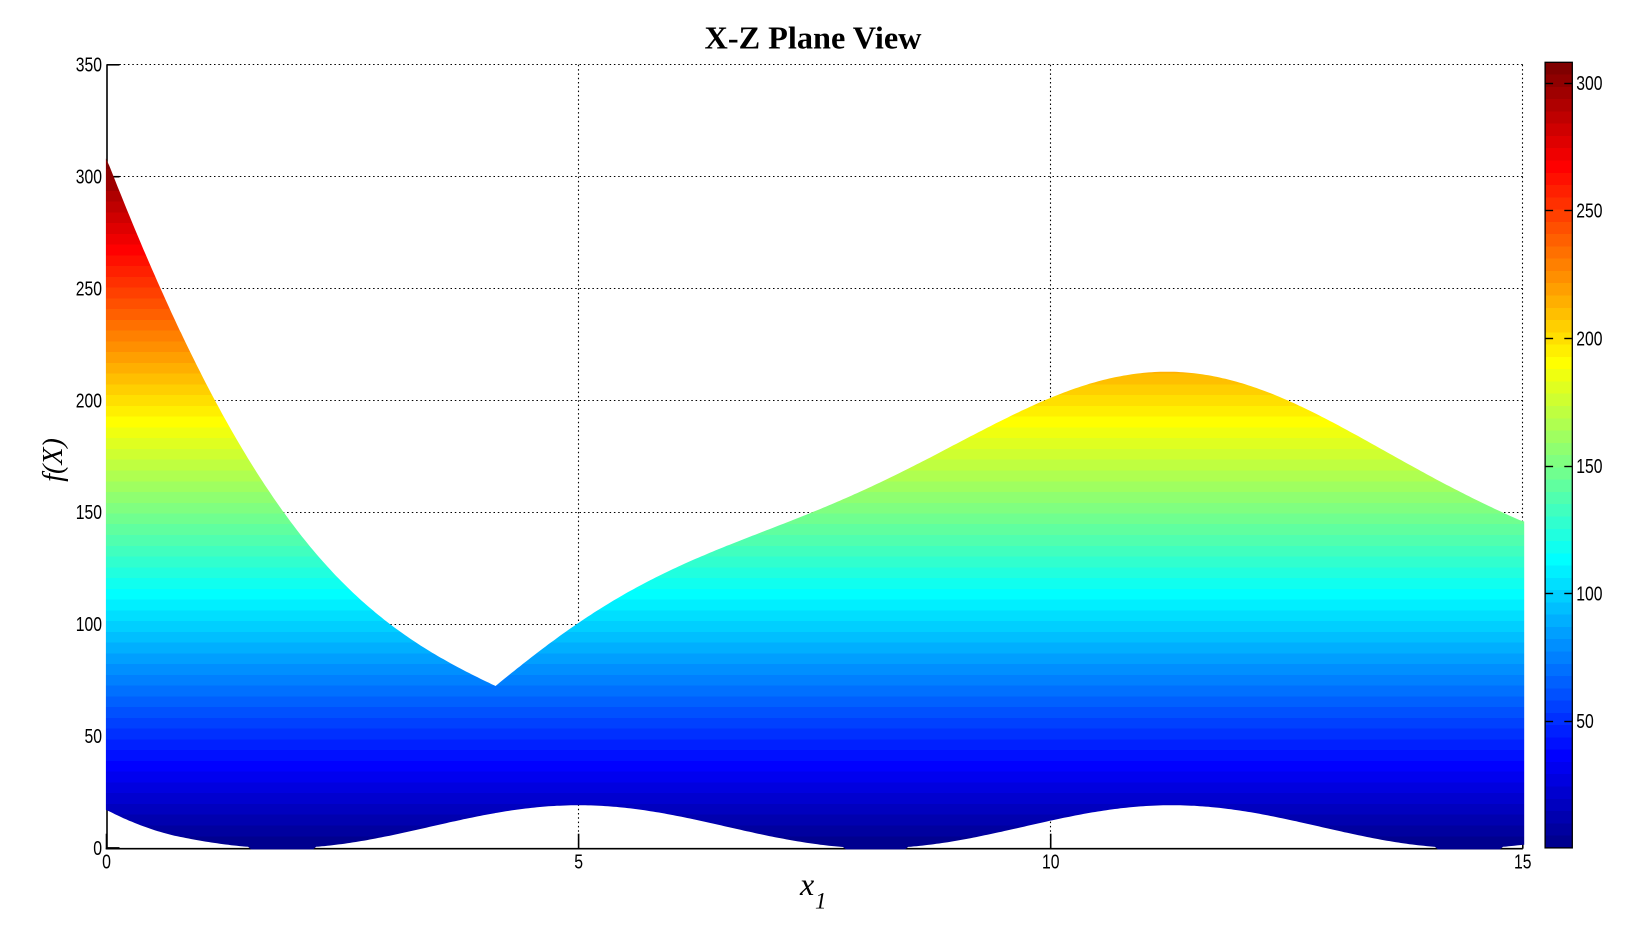 Image resolution: width=1632 pixels, height=950 pixels. Describe the element at coordinates (1051, 863) in the screenshot. I see `svg-text: 10` at that location.